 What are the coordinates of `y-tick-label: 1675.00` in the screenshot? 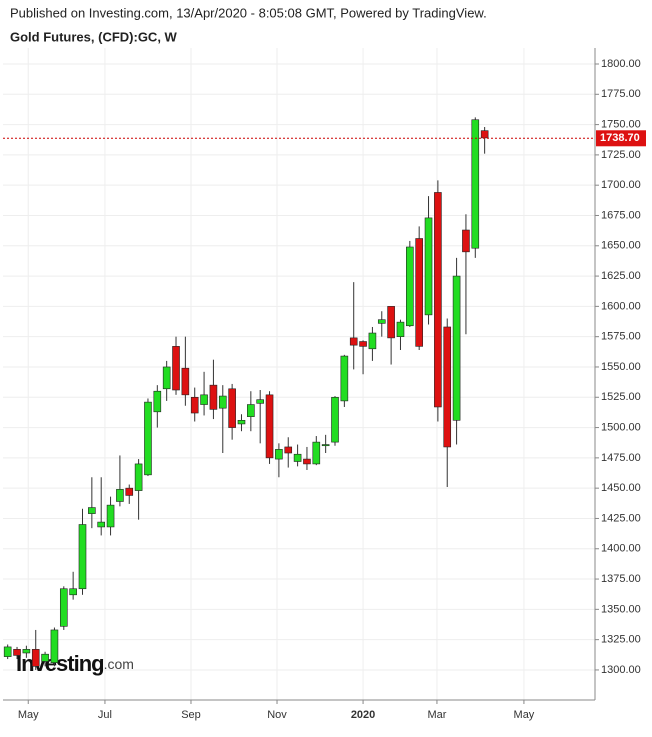 It's located at (621, 215).